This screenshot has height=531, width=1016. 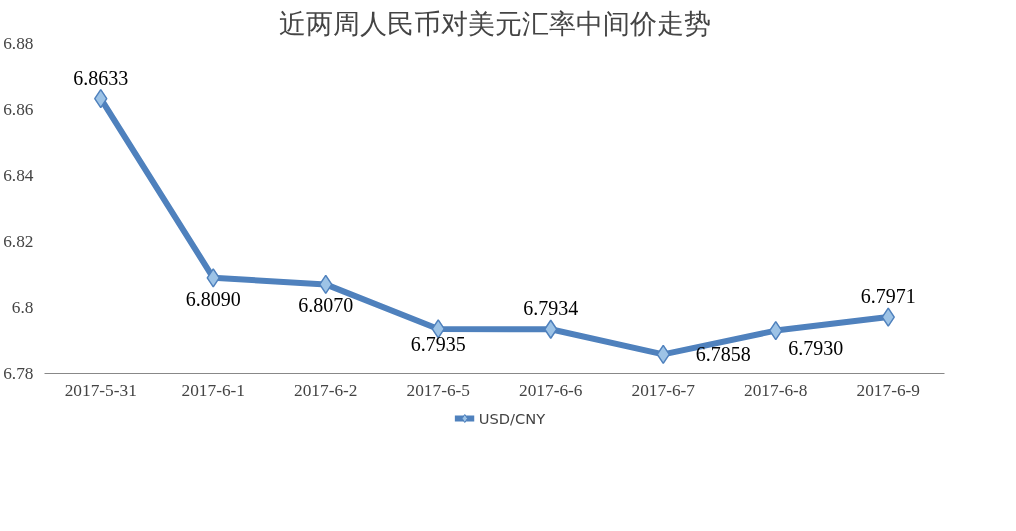 I want to click on y-tick-label: 6.88, so click(x=18, y=43).